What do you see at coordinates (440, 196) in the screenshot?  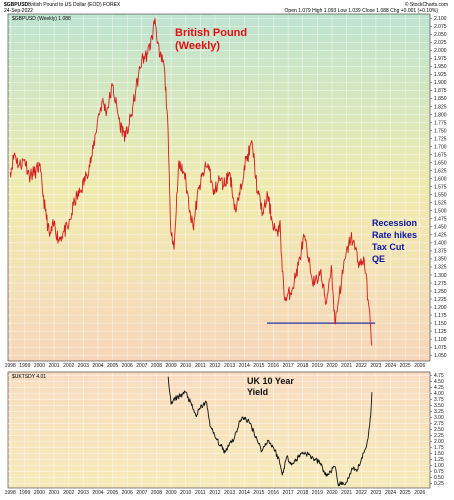 I see `y-tick-label: 1.550` at bounding box center [440, 196].